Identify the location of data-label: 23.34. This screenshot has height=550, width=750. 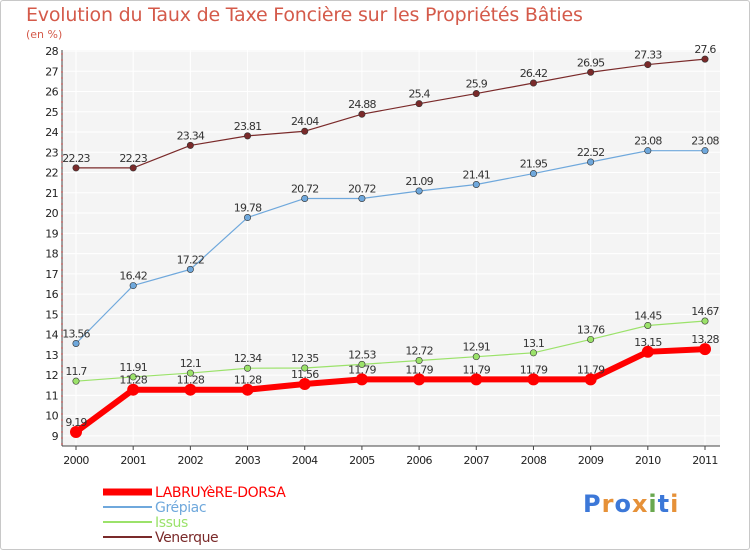
(191, 135).